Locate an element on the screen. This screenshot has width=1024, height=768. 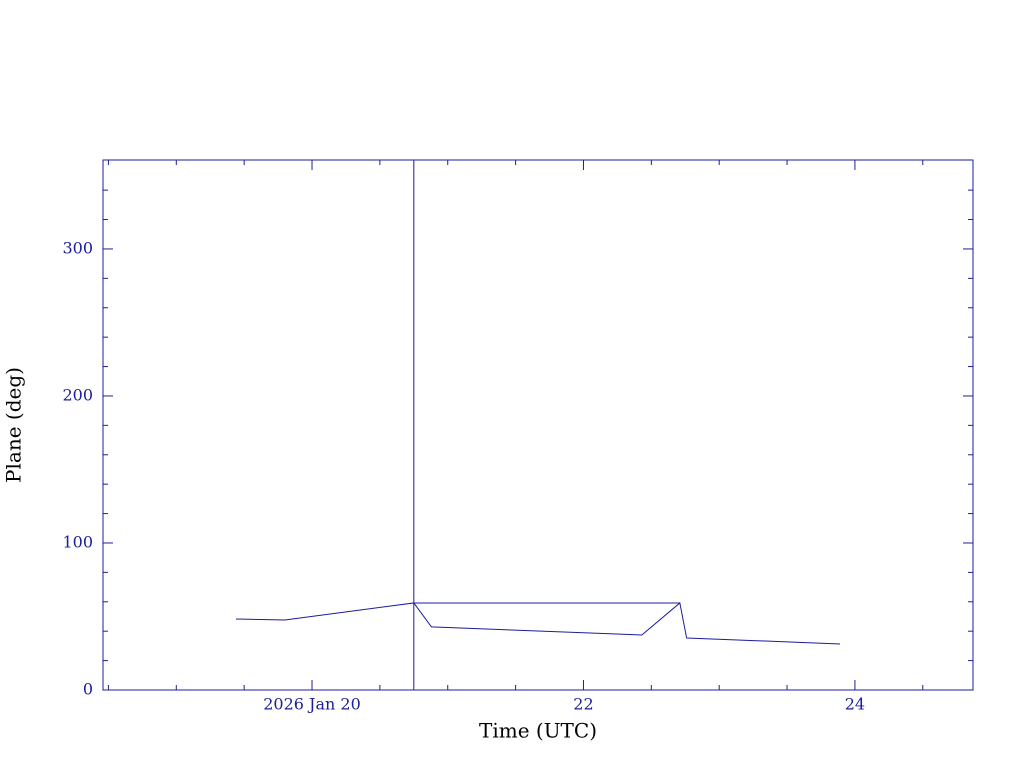
x-tick-label: 24 is located at coordinates (855, 704).